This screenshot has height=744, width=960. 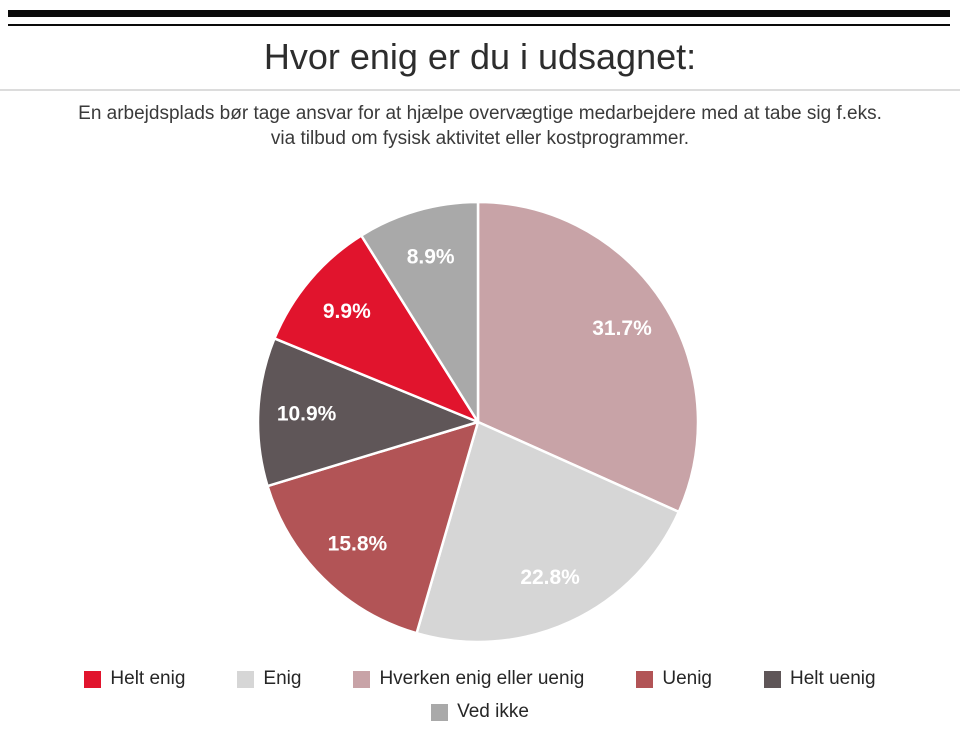 I want to click on legend-item-helt-enig: Helt enig, so click(x=134, y=679).